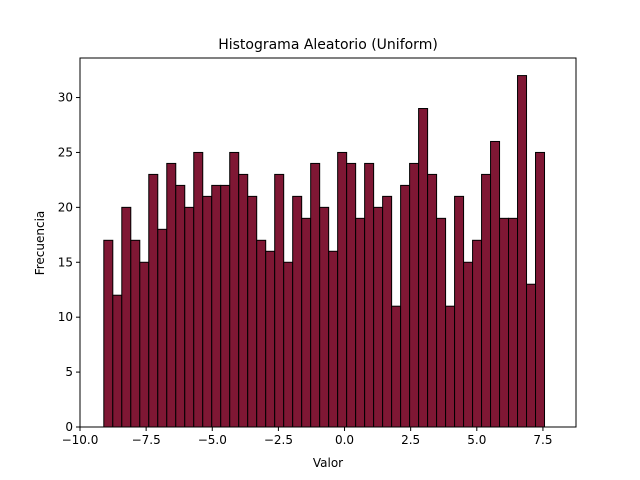 The image size is (640, 480). What do you see at coordinates (476, 440) in the screenshot?
I see `x-tick-label: 5.0` at bounding box center [476, 440].